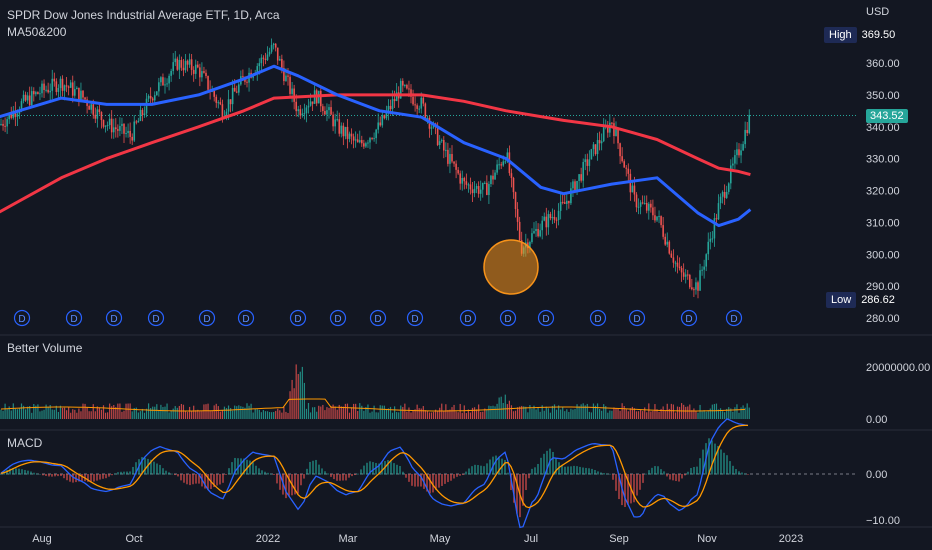  I want to click on low-badge: Low 286.62, so click(863, 299).